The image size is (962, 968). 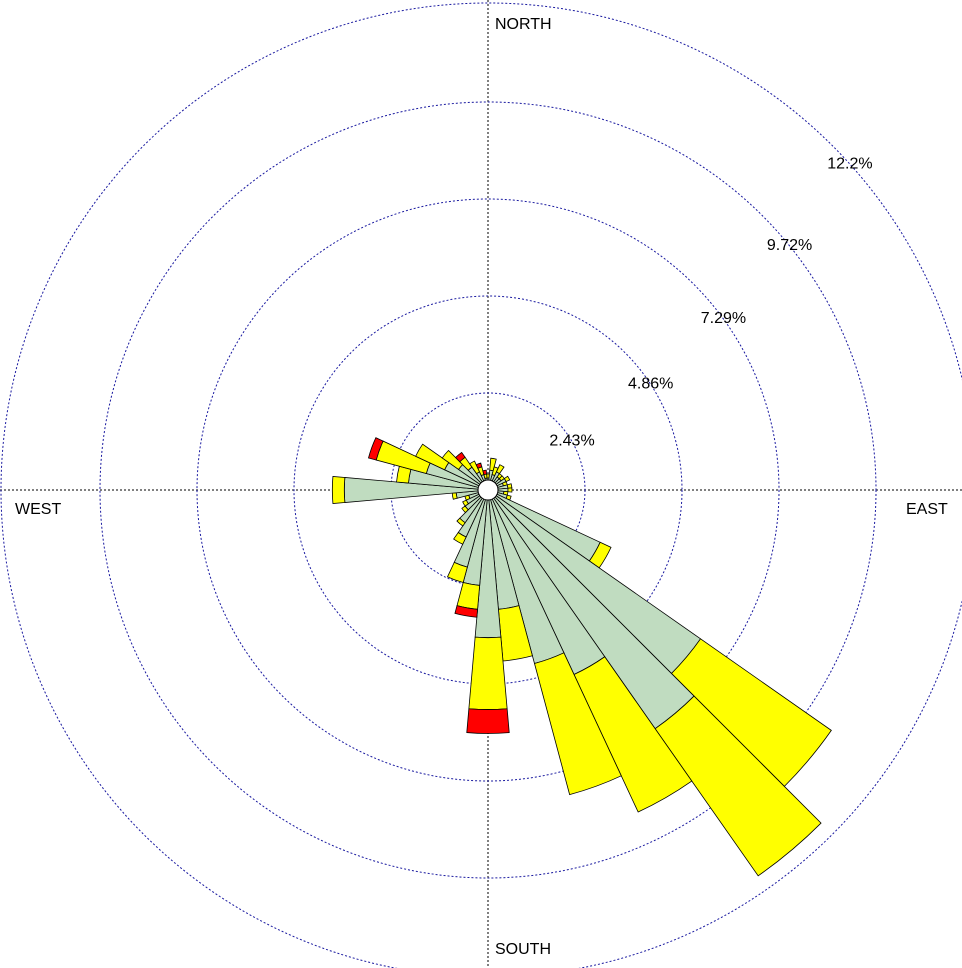 I want to click on r-tick-label: 7.29%, so click(x=723, y=318).